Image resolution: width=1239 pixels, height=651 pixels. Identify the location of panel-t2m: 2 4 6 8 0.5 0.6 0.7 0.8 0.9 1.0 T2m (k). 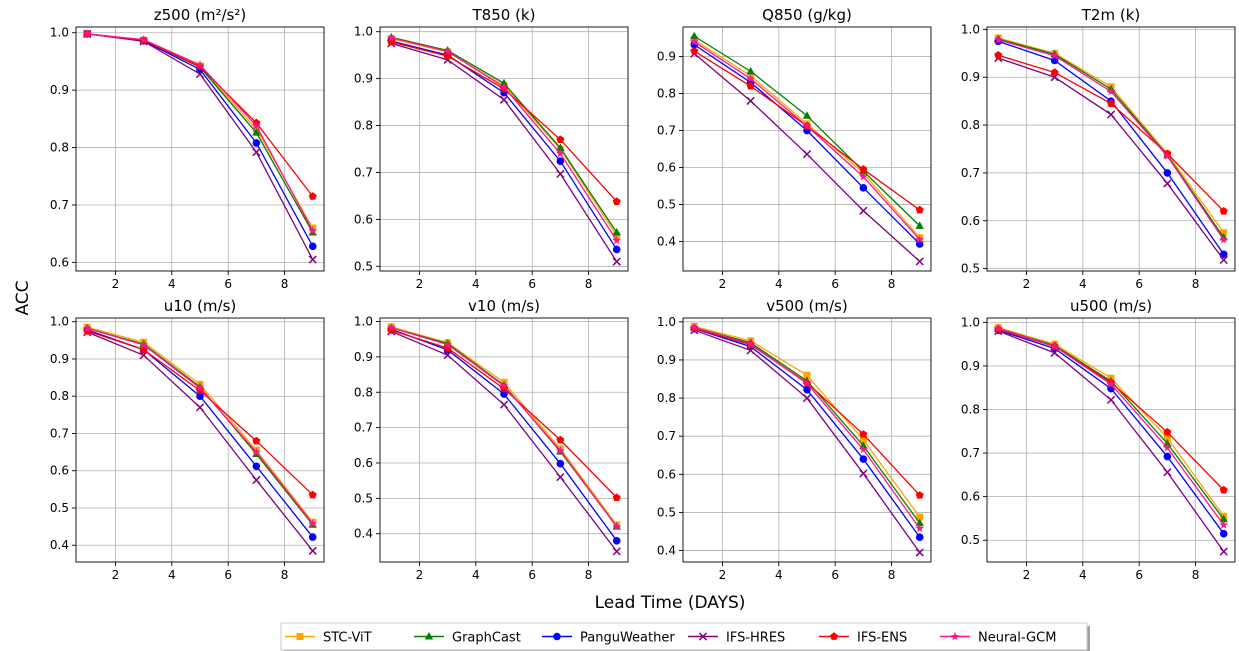
(1098, 148).